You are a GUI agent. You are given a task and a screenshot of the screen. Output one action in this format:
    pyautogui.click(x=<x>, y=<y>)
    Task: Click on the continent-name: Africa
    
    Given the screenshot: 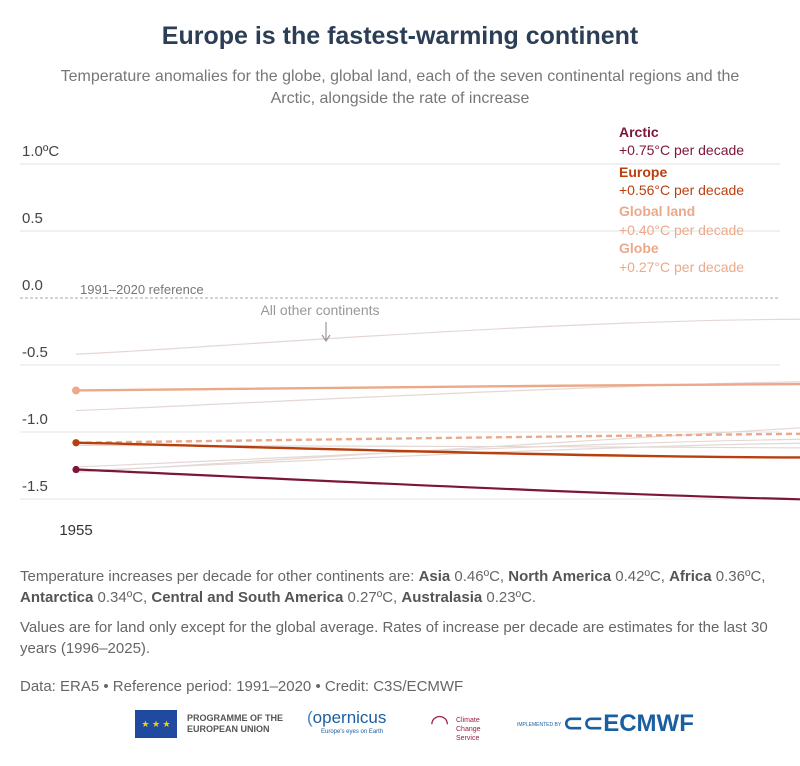 What is the action you would take?
    pyautogui.click(x=690, y=576)
    